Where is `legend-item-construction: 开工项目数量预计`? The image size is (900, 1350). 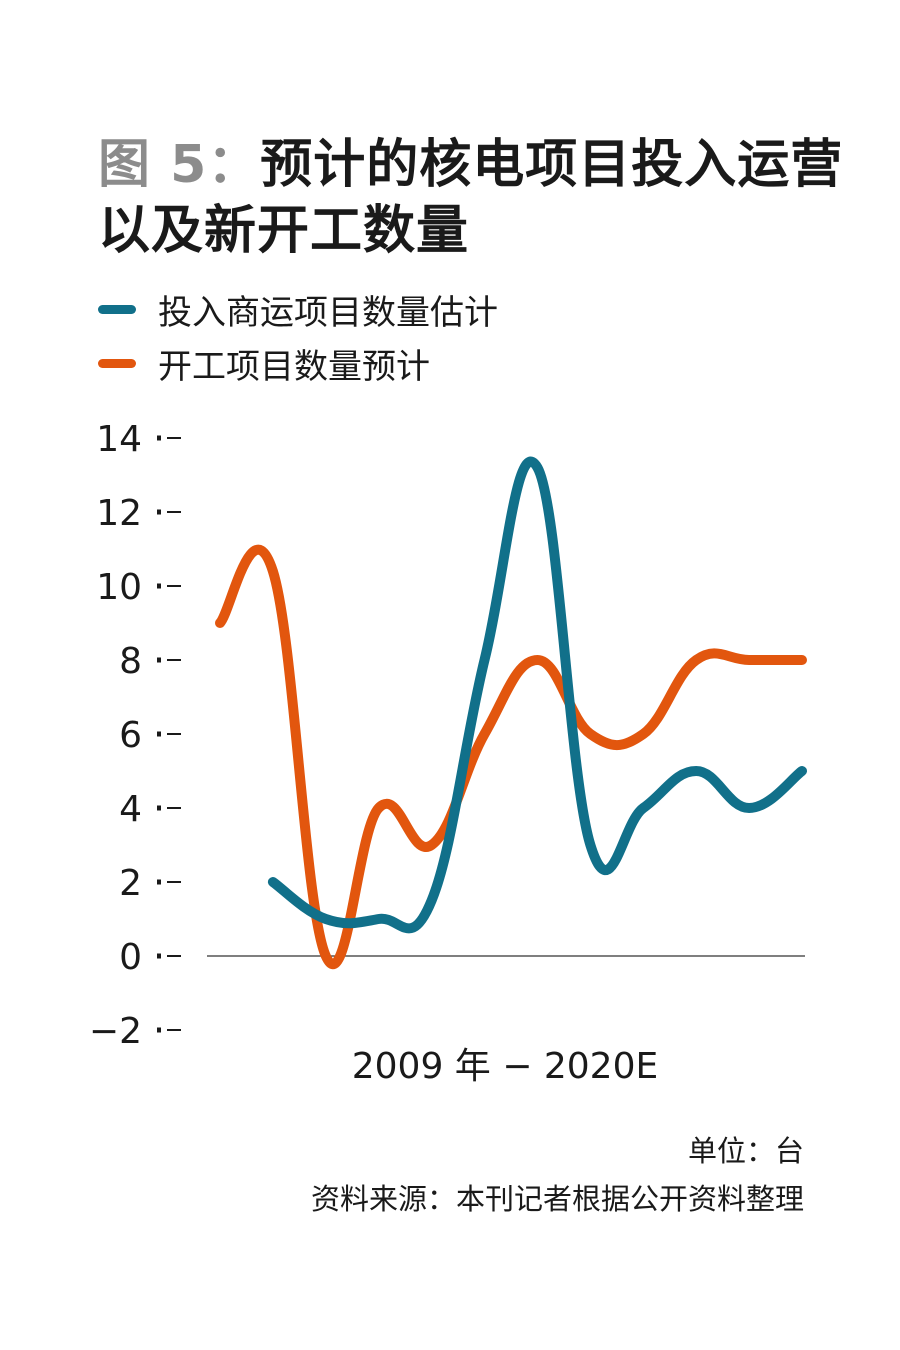
legend-item-construction: 开工项目数量预计 is located at coordinates (298, 363).